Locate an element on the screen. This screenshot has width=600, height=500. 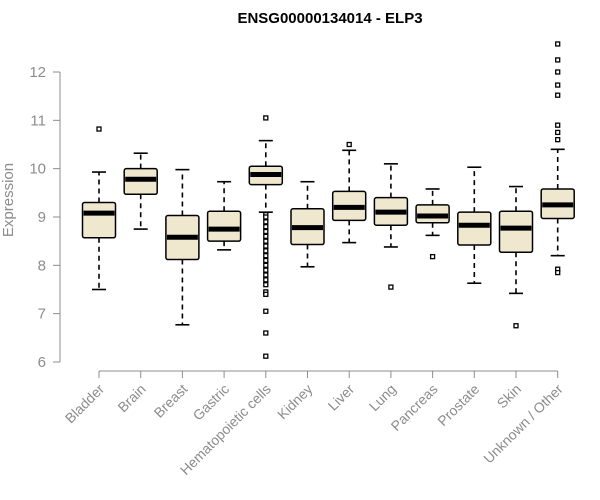
x-tick-label: Liver is located at coordinates (341, 397).